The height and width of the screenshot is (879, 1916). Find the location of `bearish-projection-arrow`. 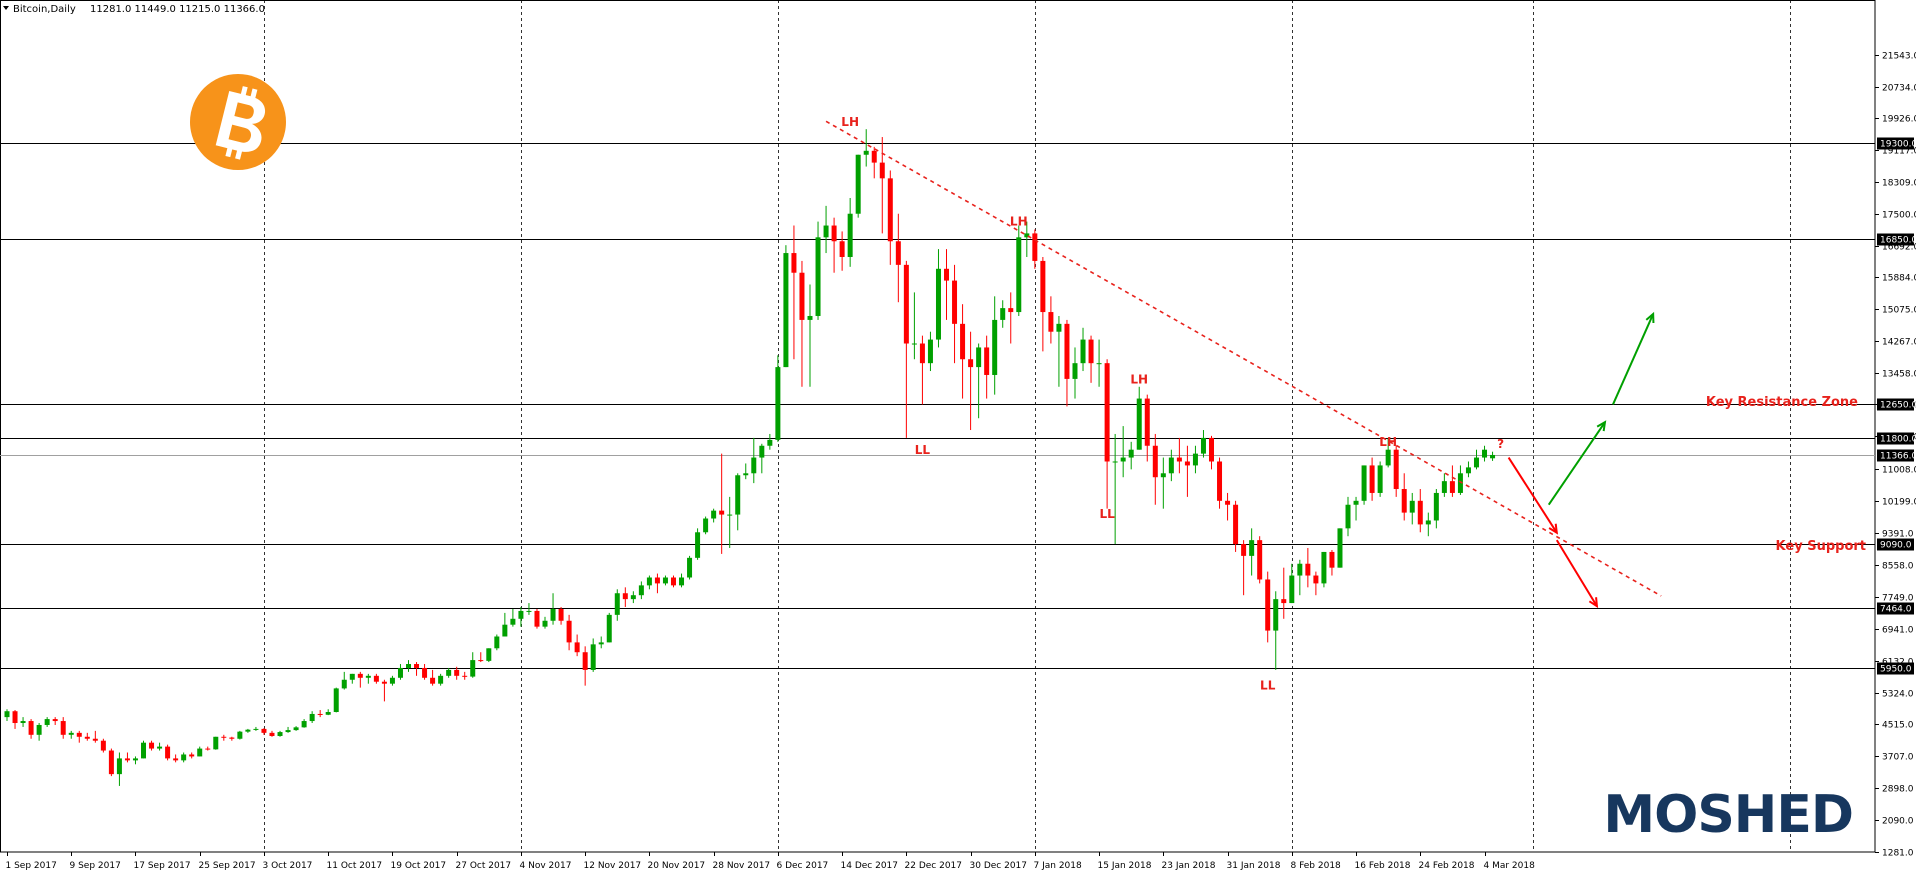

bearish-projection-arrow is located at coordinates (1533, 495).